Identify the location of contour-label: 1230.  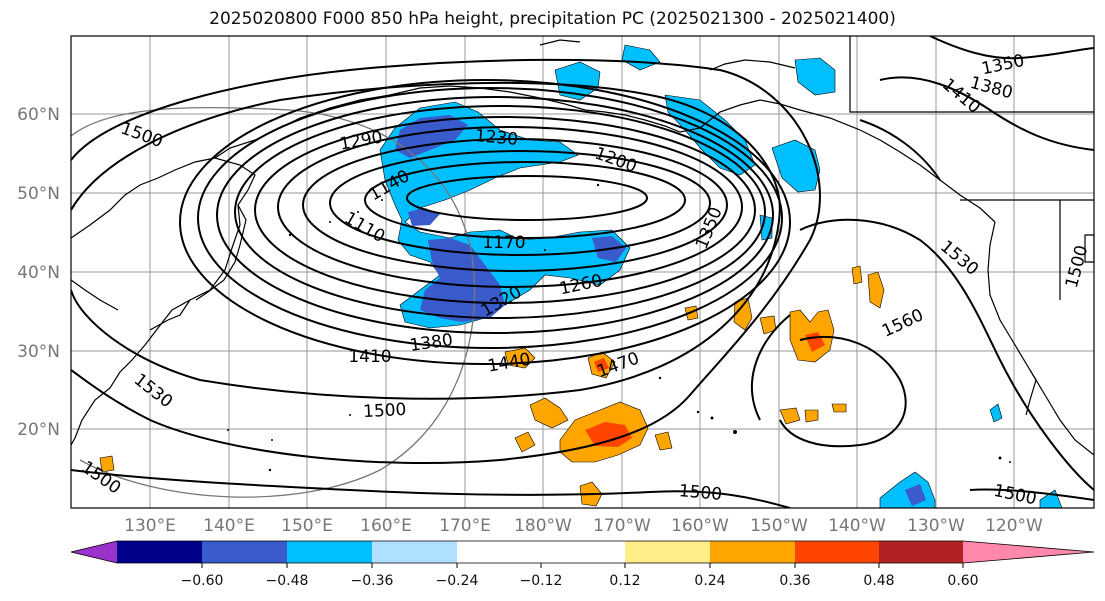
(496, 138).